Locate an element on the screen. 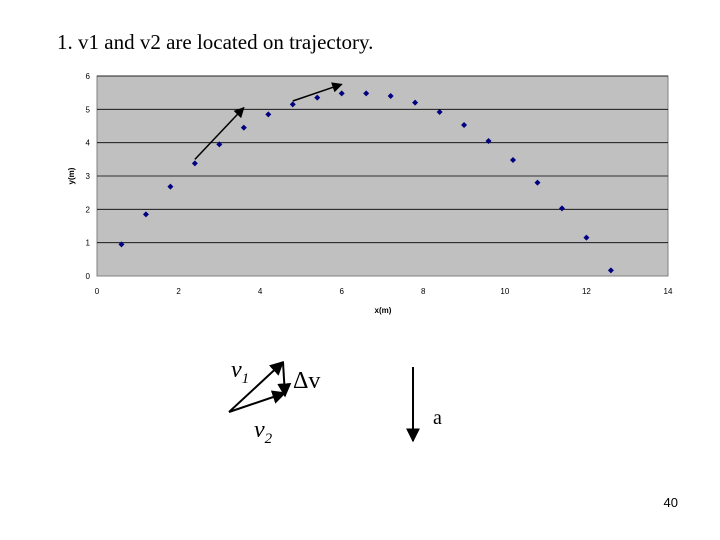 The image size is (720, 540). y-tick-label: 0 is located at coordinates (88, 276).